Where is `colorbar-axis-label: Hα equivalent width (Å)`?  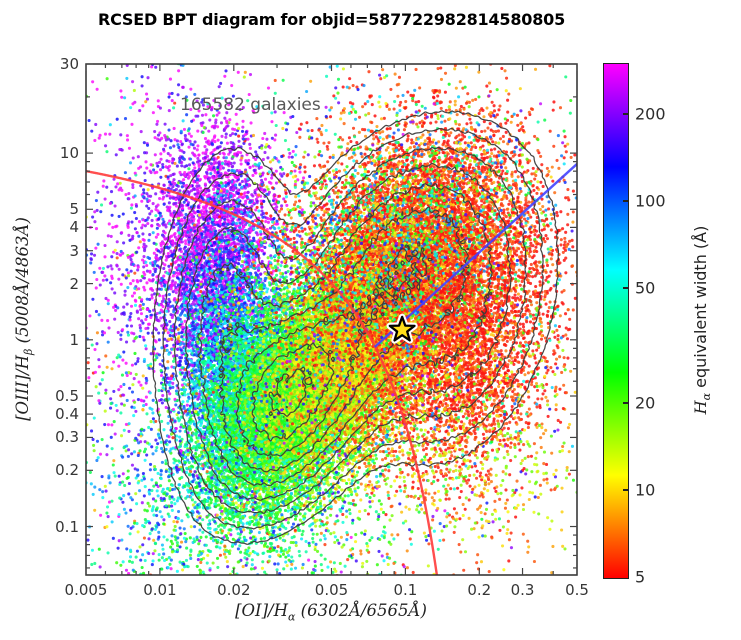
colorbar-axis-label: Hα equivalent width (Å) is located at coordinates (702, 320).